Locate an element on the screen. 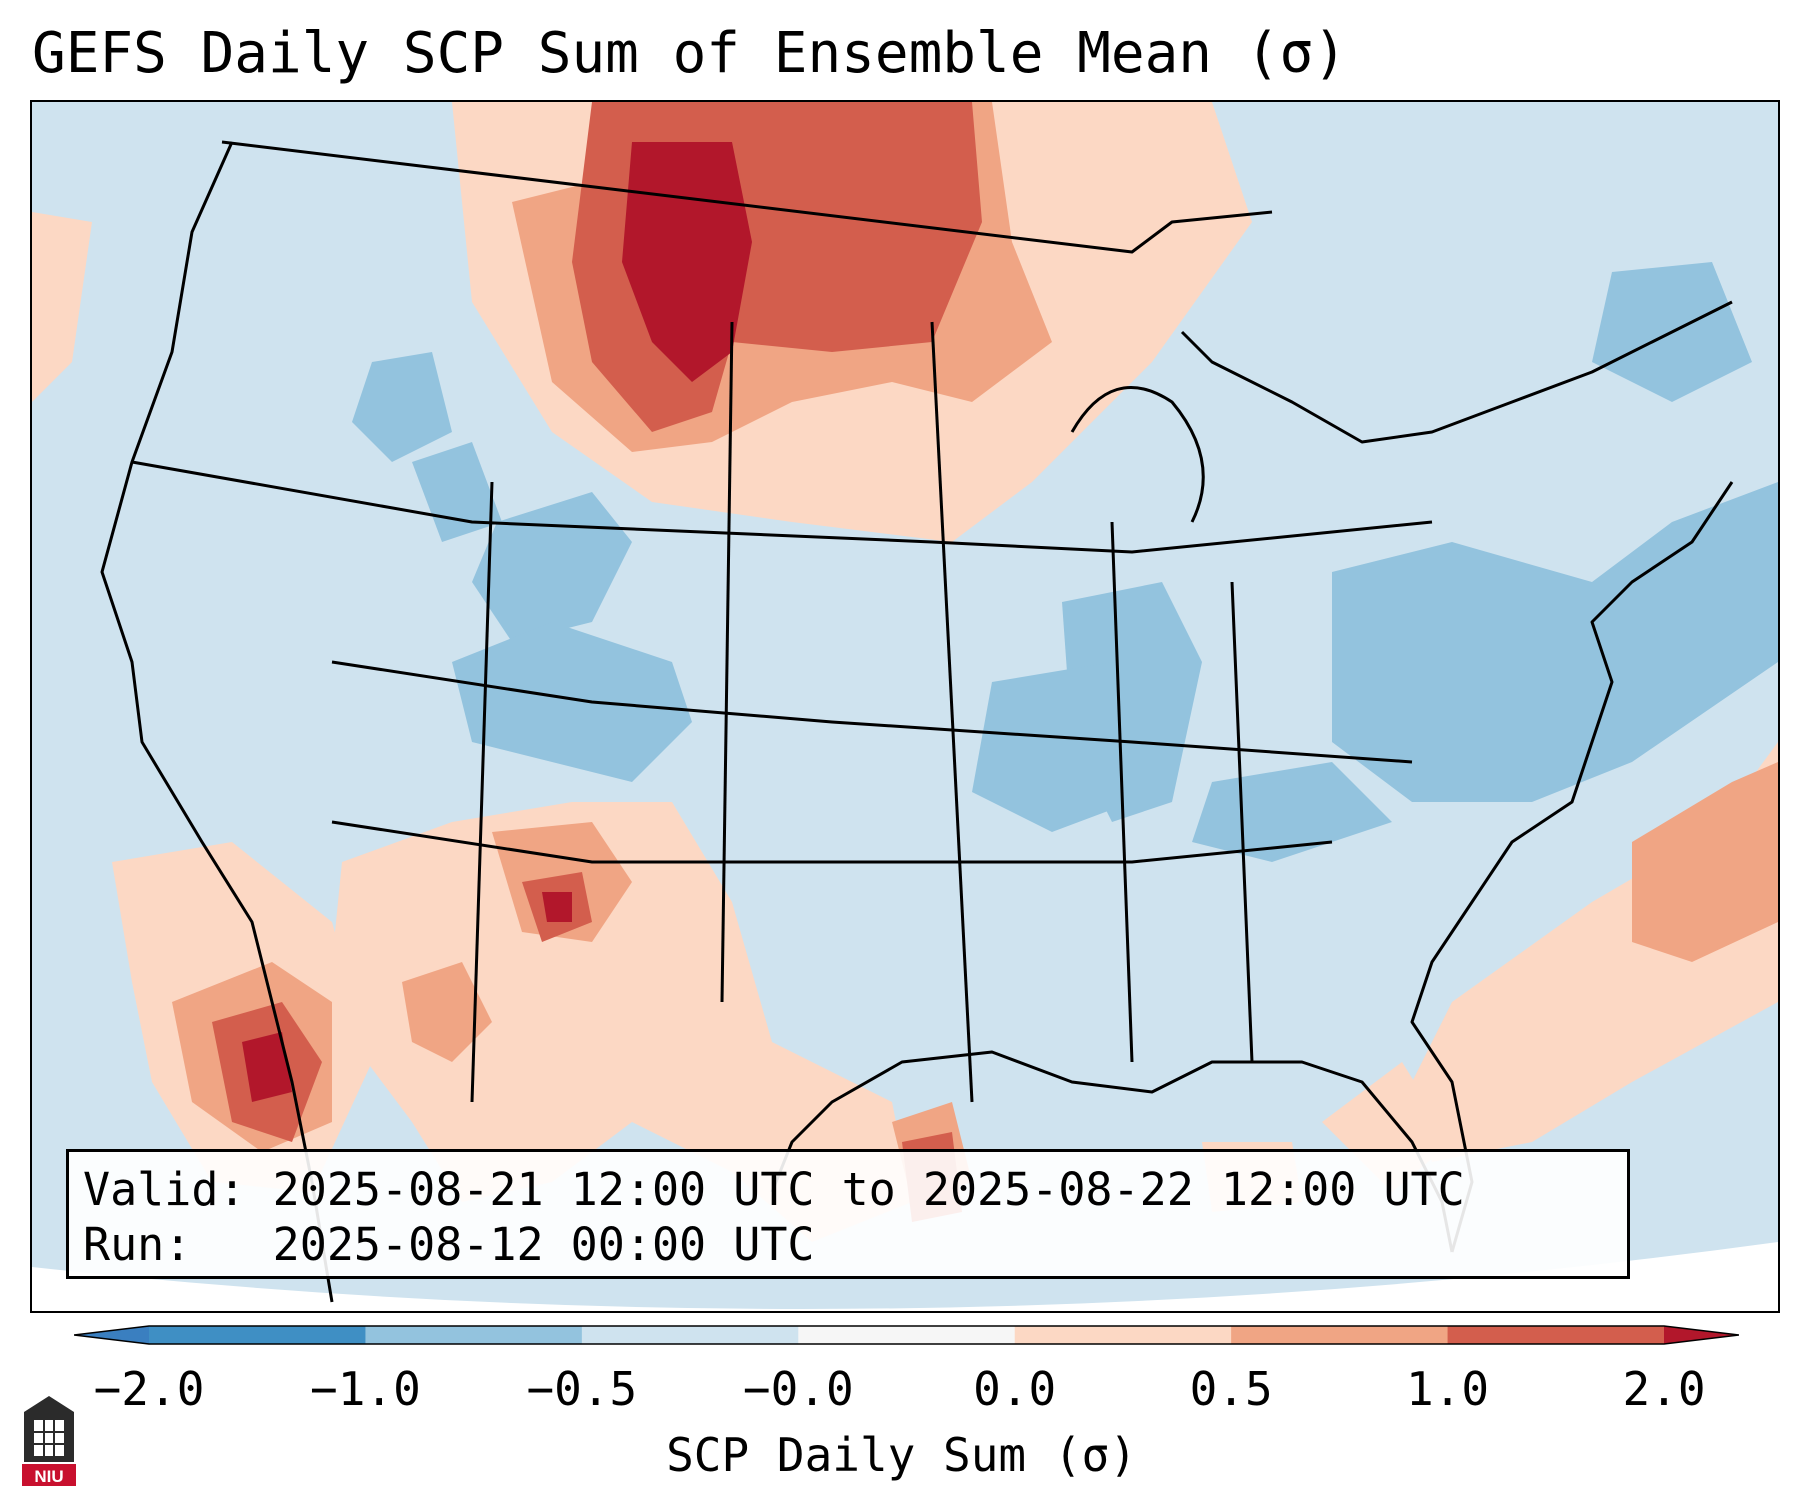 The width and height of the screenshot is (1803, 1506). northern-border-east is located at coordinates (1456, 372).